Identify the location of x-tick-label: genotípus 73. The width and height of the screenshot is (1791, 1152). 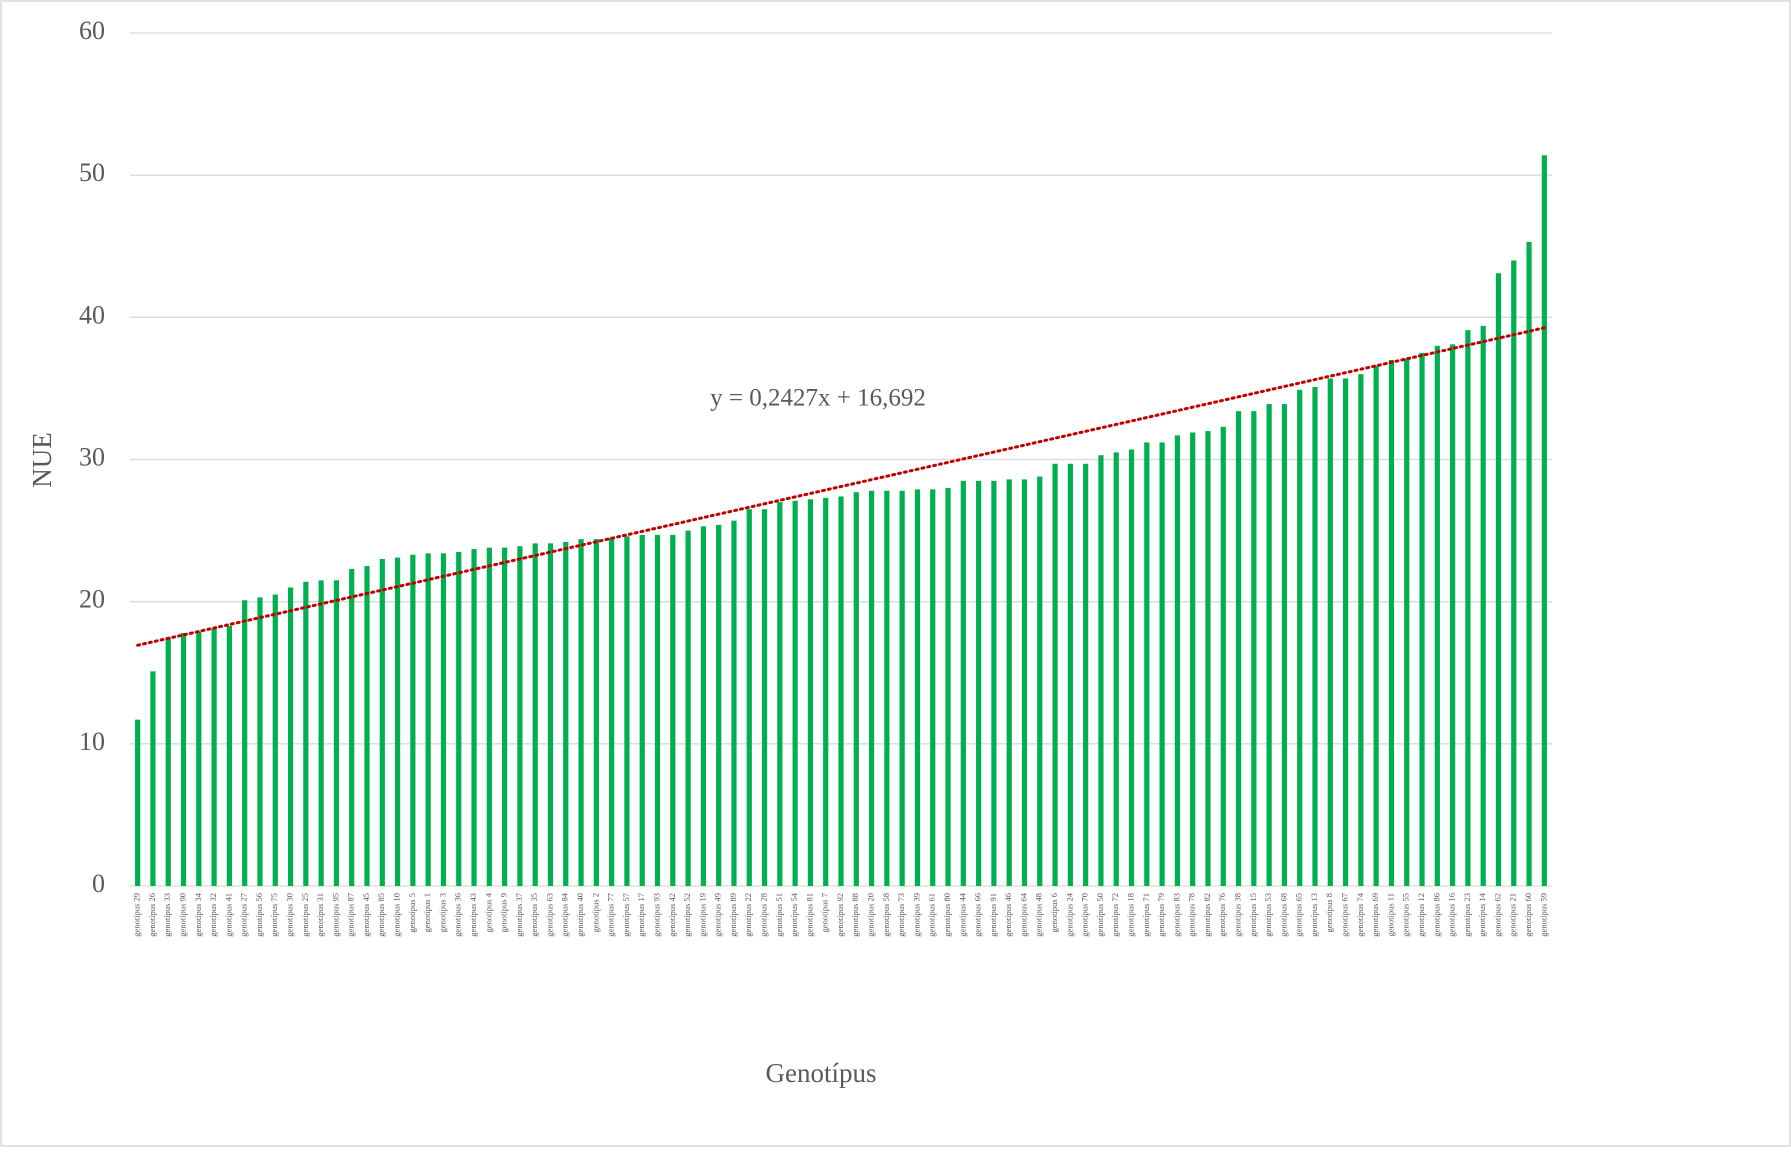
(901, 915).